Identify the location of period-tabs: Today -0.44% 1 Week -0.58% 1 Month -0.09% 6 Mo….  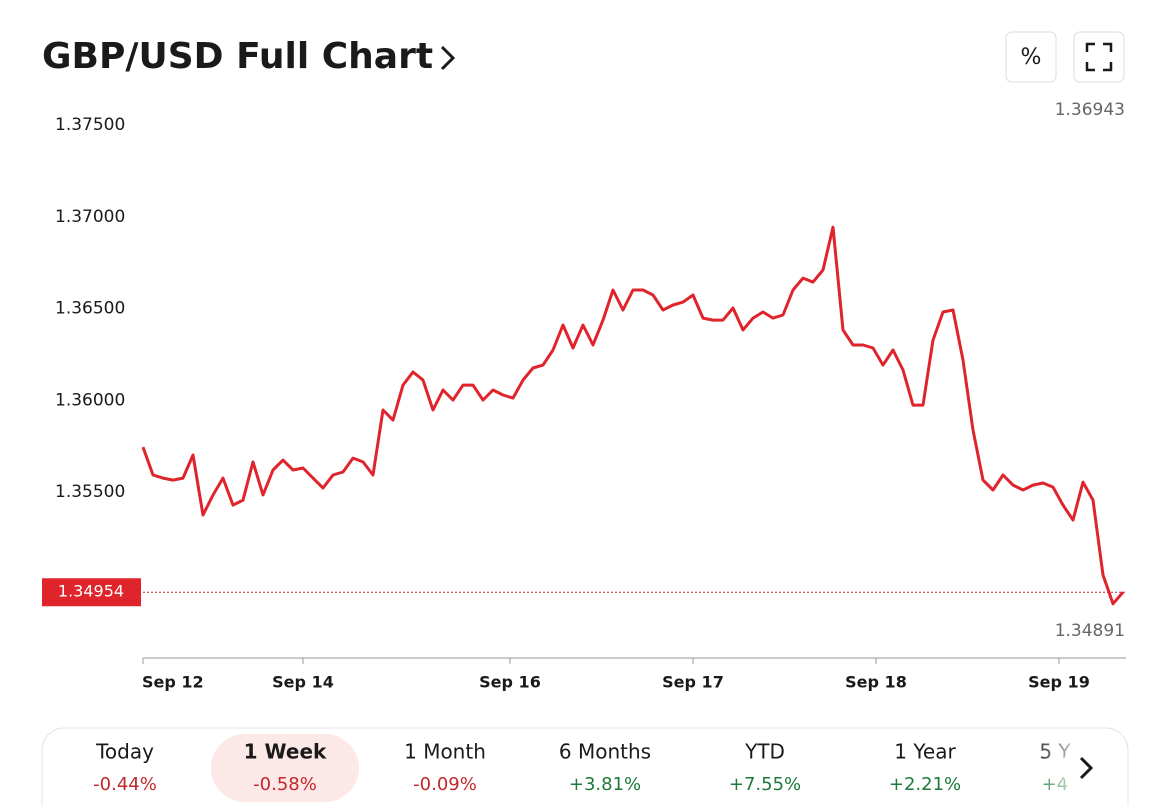
(582, 768).